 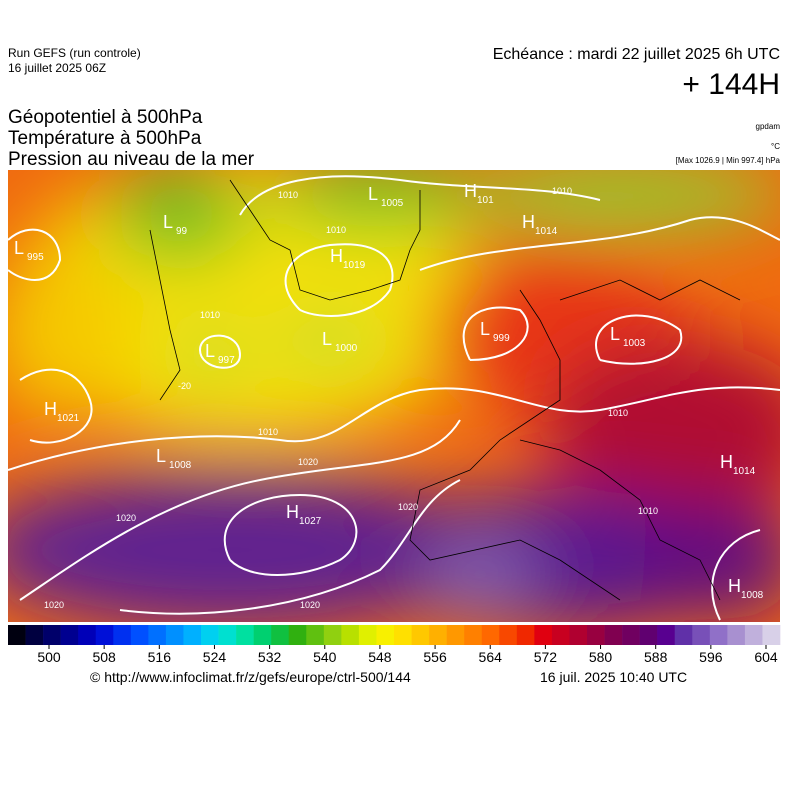 I want to click on colorbar-label: 564, so click(x=491, y=657).